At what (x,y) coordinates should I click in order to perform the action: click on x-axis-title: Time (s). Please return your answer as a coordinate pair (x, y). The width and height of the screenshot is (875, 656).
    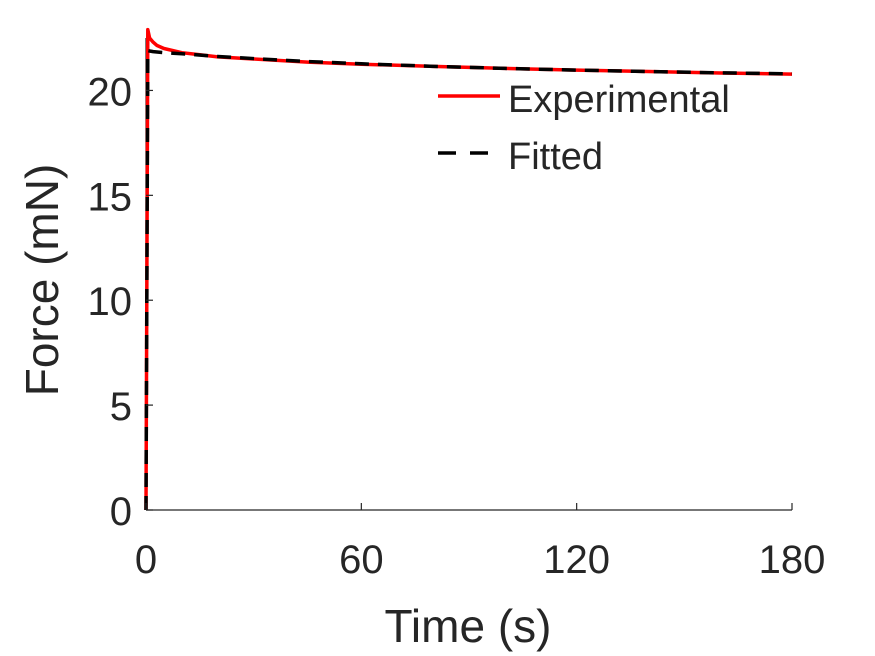
    Looking at the image, I should click on (468, 626).